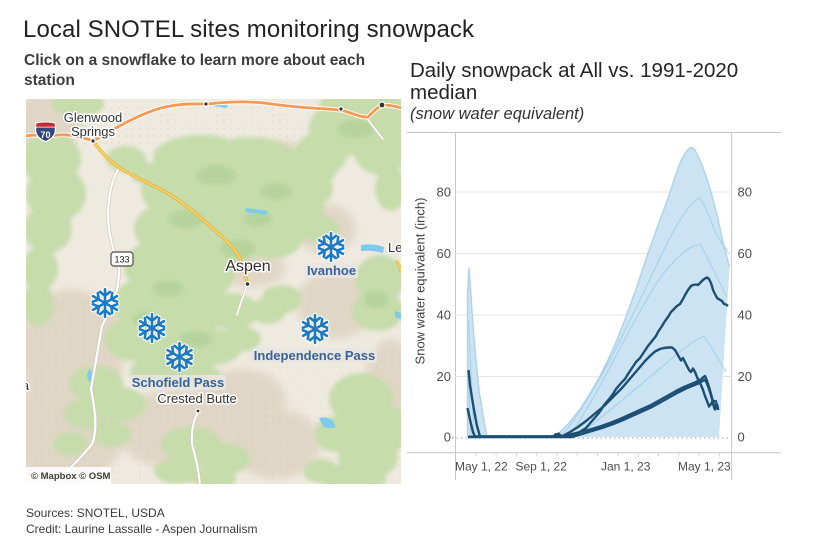 The width and height of the screenshot is (815, 558). Describe the element at coordinates (197, 398) in the screenshot. I see `svg-text: Crested Butte` at that location.